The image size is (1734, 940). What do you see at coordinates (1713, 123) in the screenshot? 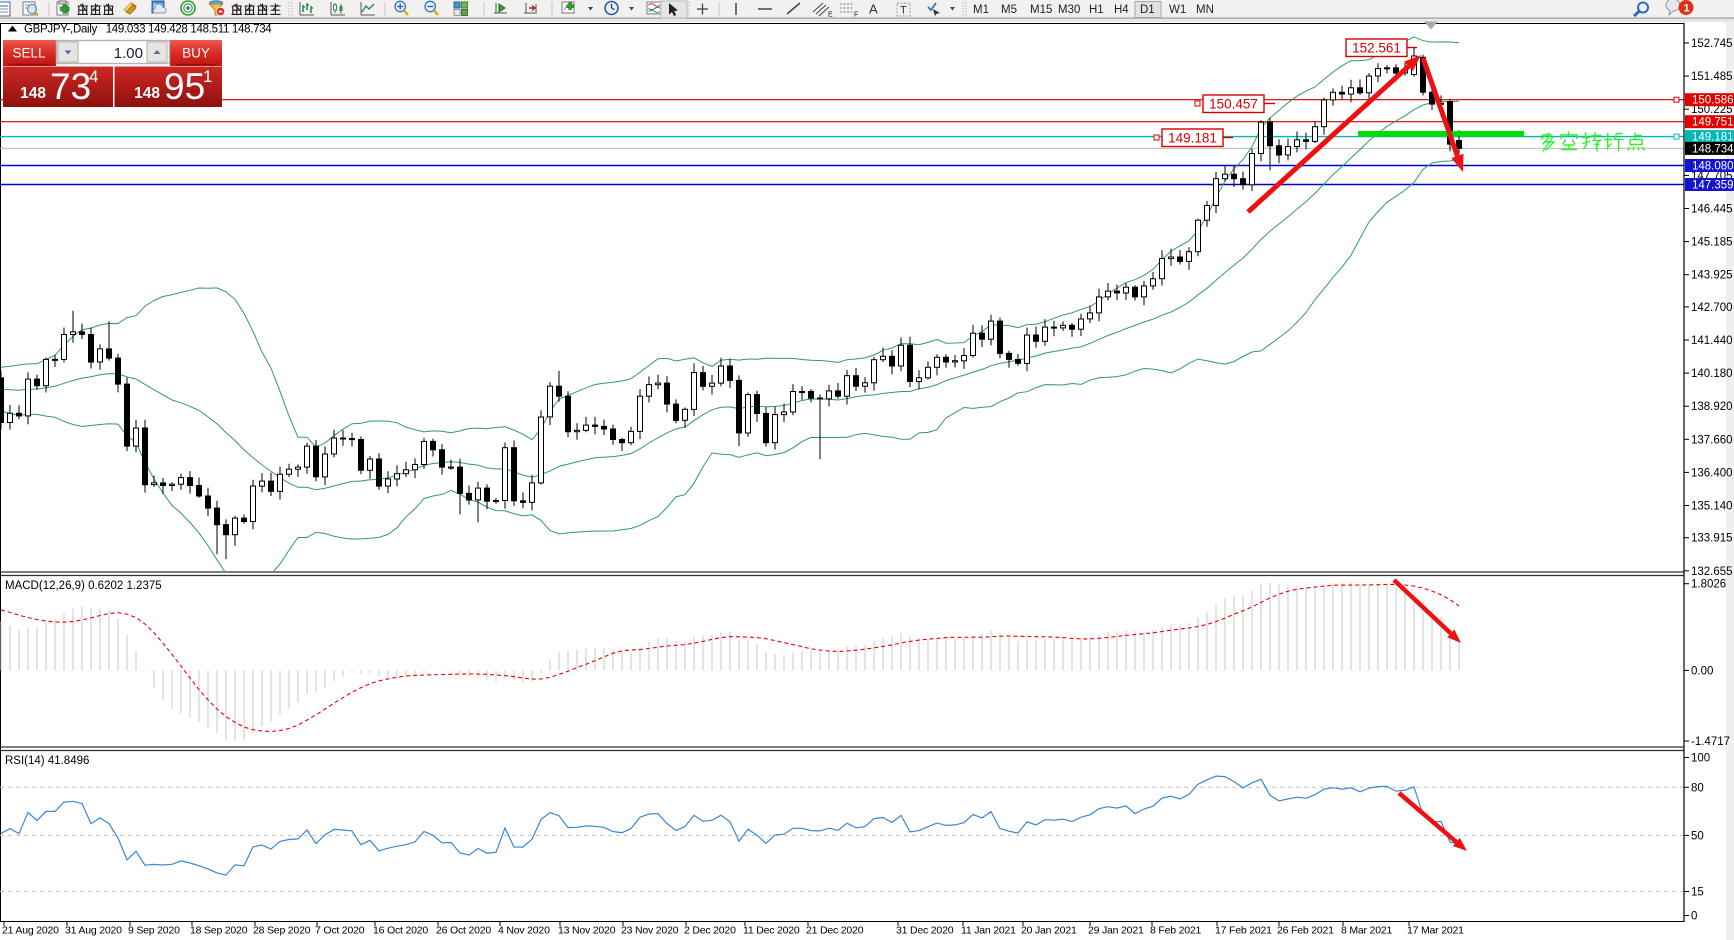
I see `svg-text: 149.751` at bounding box center [1713, 123].